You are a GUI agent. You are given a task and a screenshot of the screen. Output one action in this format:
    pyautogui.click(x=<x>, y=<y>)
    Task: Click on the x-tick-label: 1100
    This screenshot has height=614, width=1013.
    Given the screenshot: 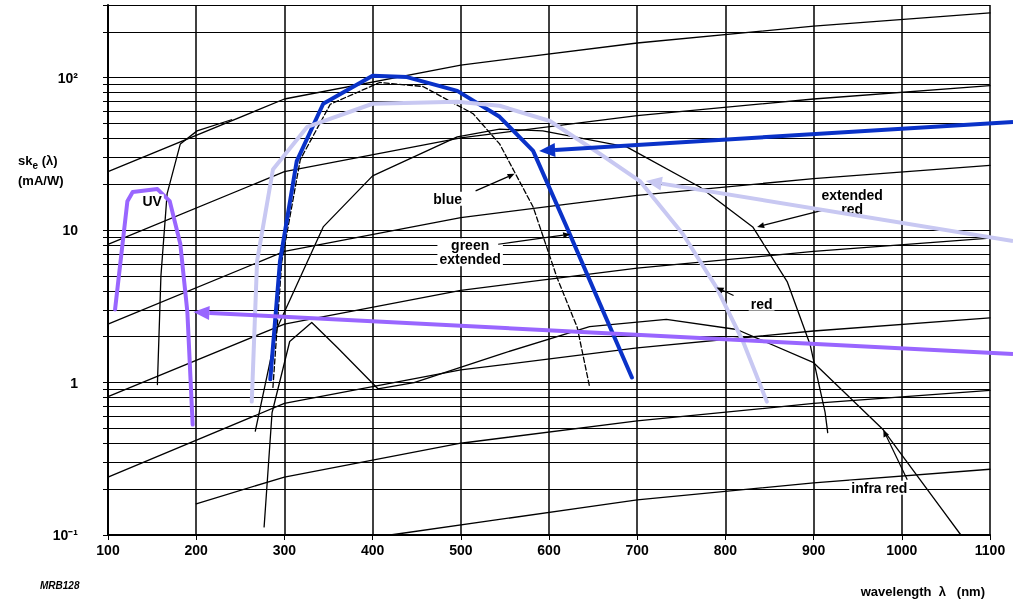 What is the action you would take?
    pyautogui.click(x=990, y=550)
    